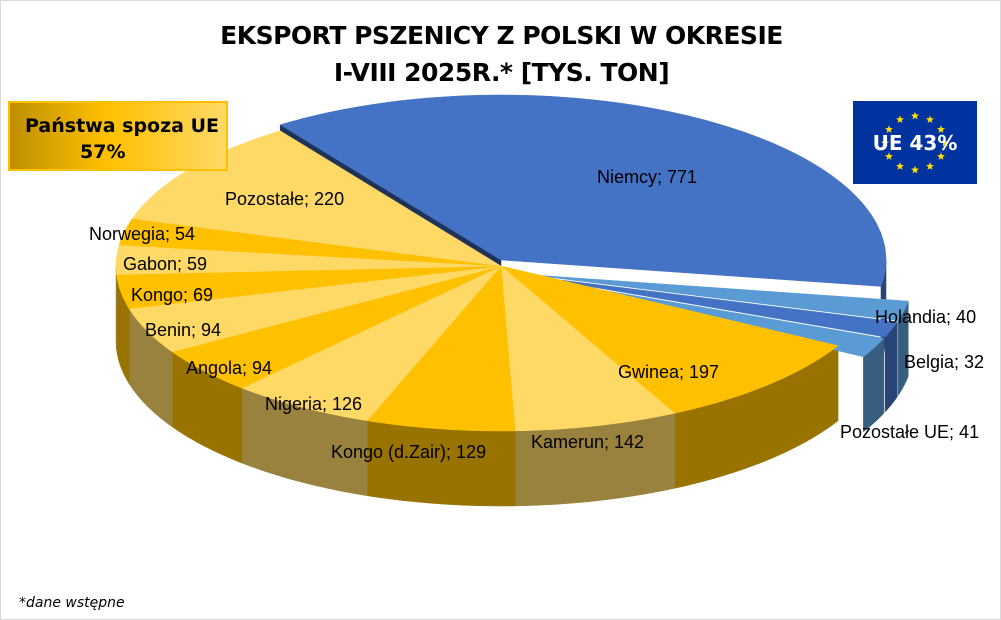 This screenshot has width=1001, height=620. Describe the element at coordinates (669, 372) in the screenshot. I see `data-label: Gwinea; 197` at that location.